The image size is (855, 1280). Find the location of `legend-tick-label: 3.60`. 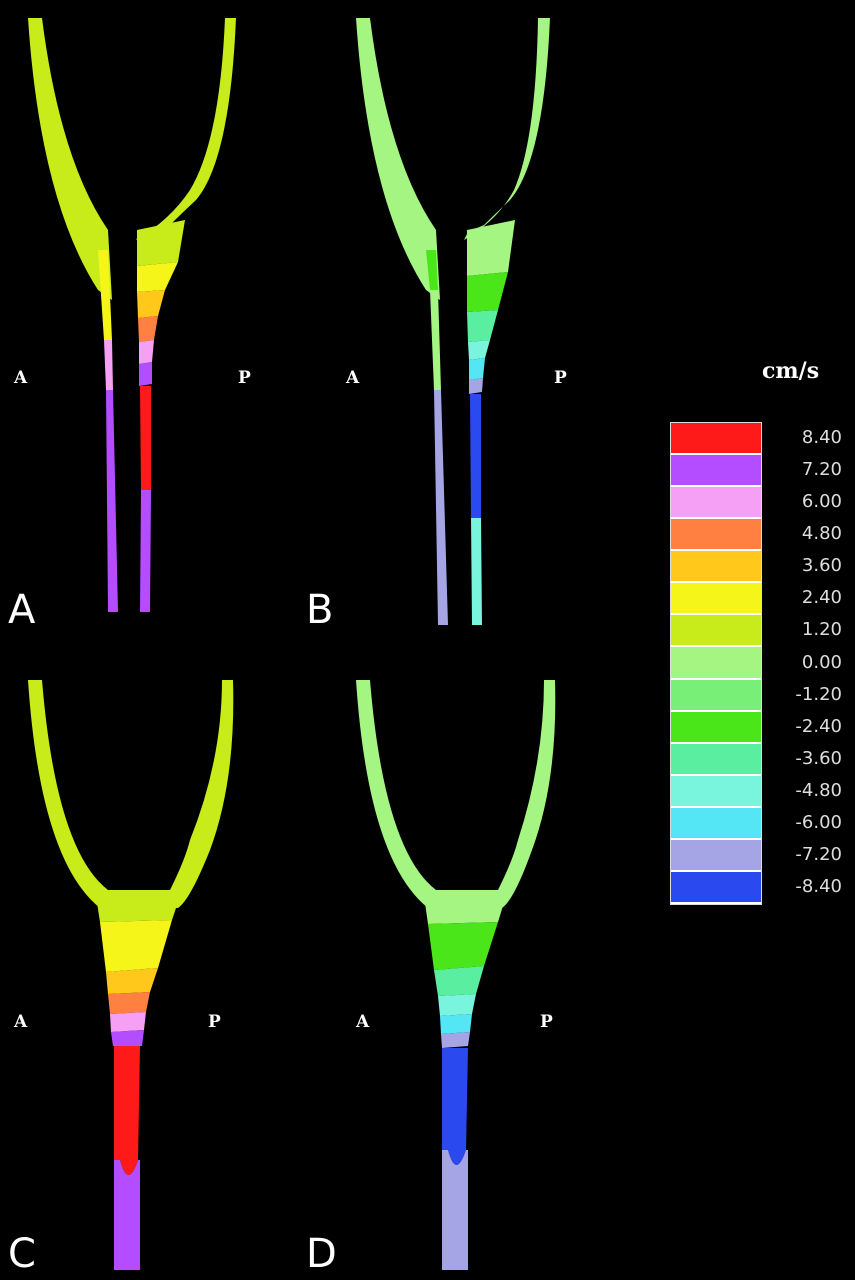

legend-tick-label: 3.60 is located at coordinates (821, 566).